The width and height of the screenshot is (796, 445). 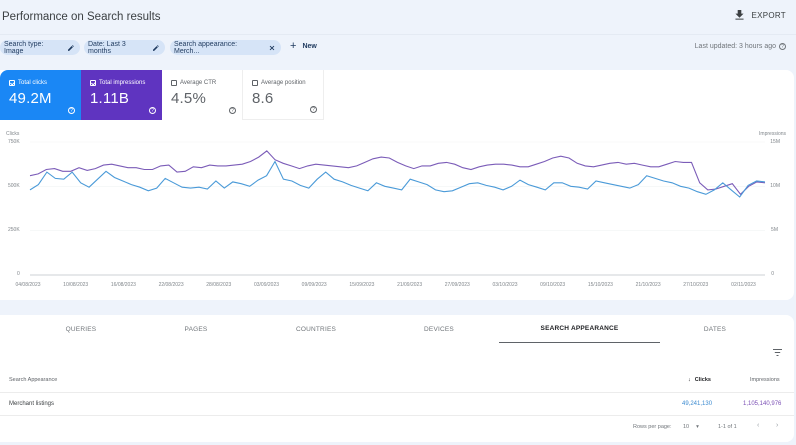 I want to click on x-tick-label: 02/11/2023, so click(x=743, y=285).